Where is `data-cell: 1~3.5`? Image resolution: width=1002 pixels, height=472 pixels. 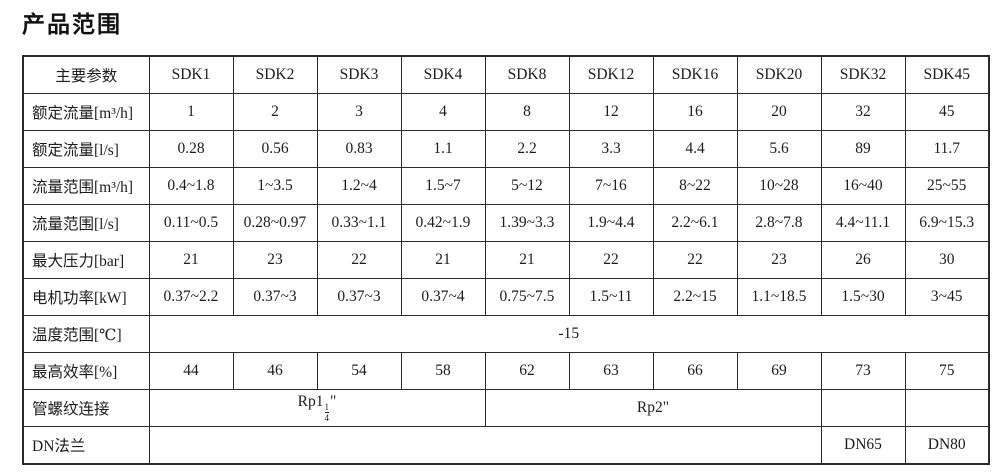
data-cell: 1~3.5 is located at coordinates (275, 186).